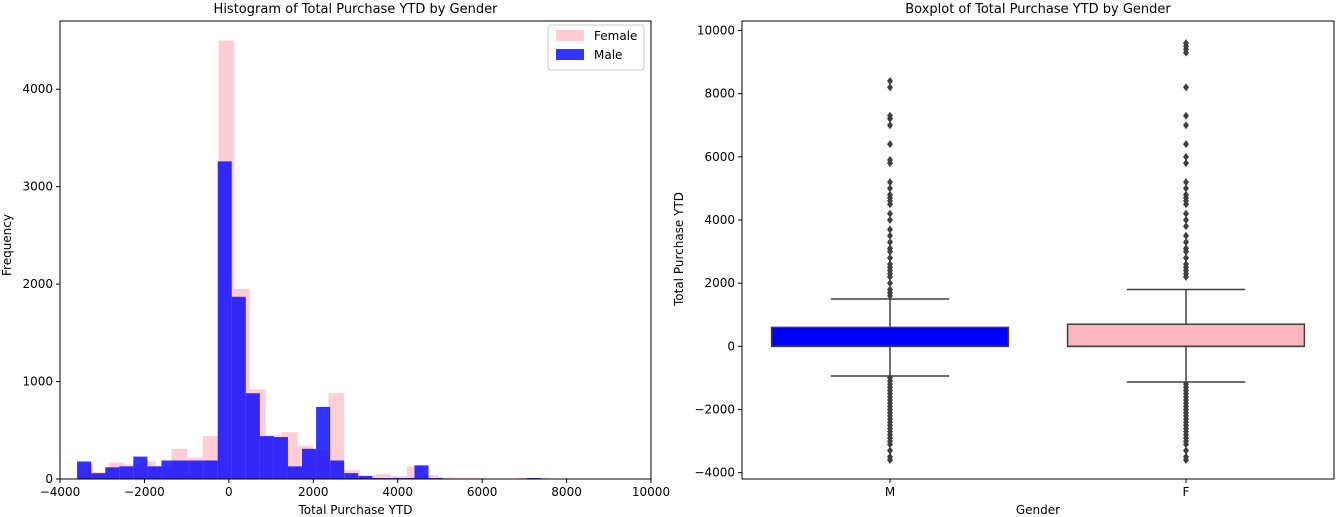 The image size is (1337, 517). I want to click on histogram-legend: Female Male, so click(596, 47).